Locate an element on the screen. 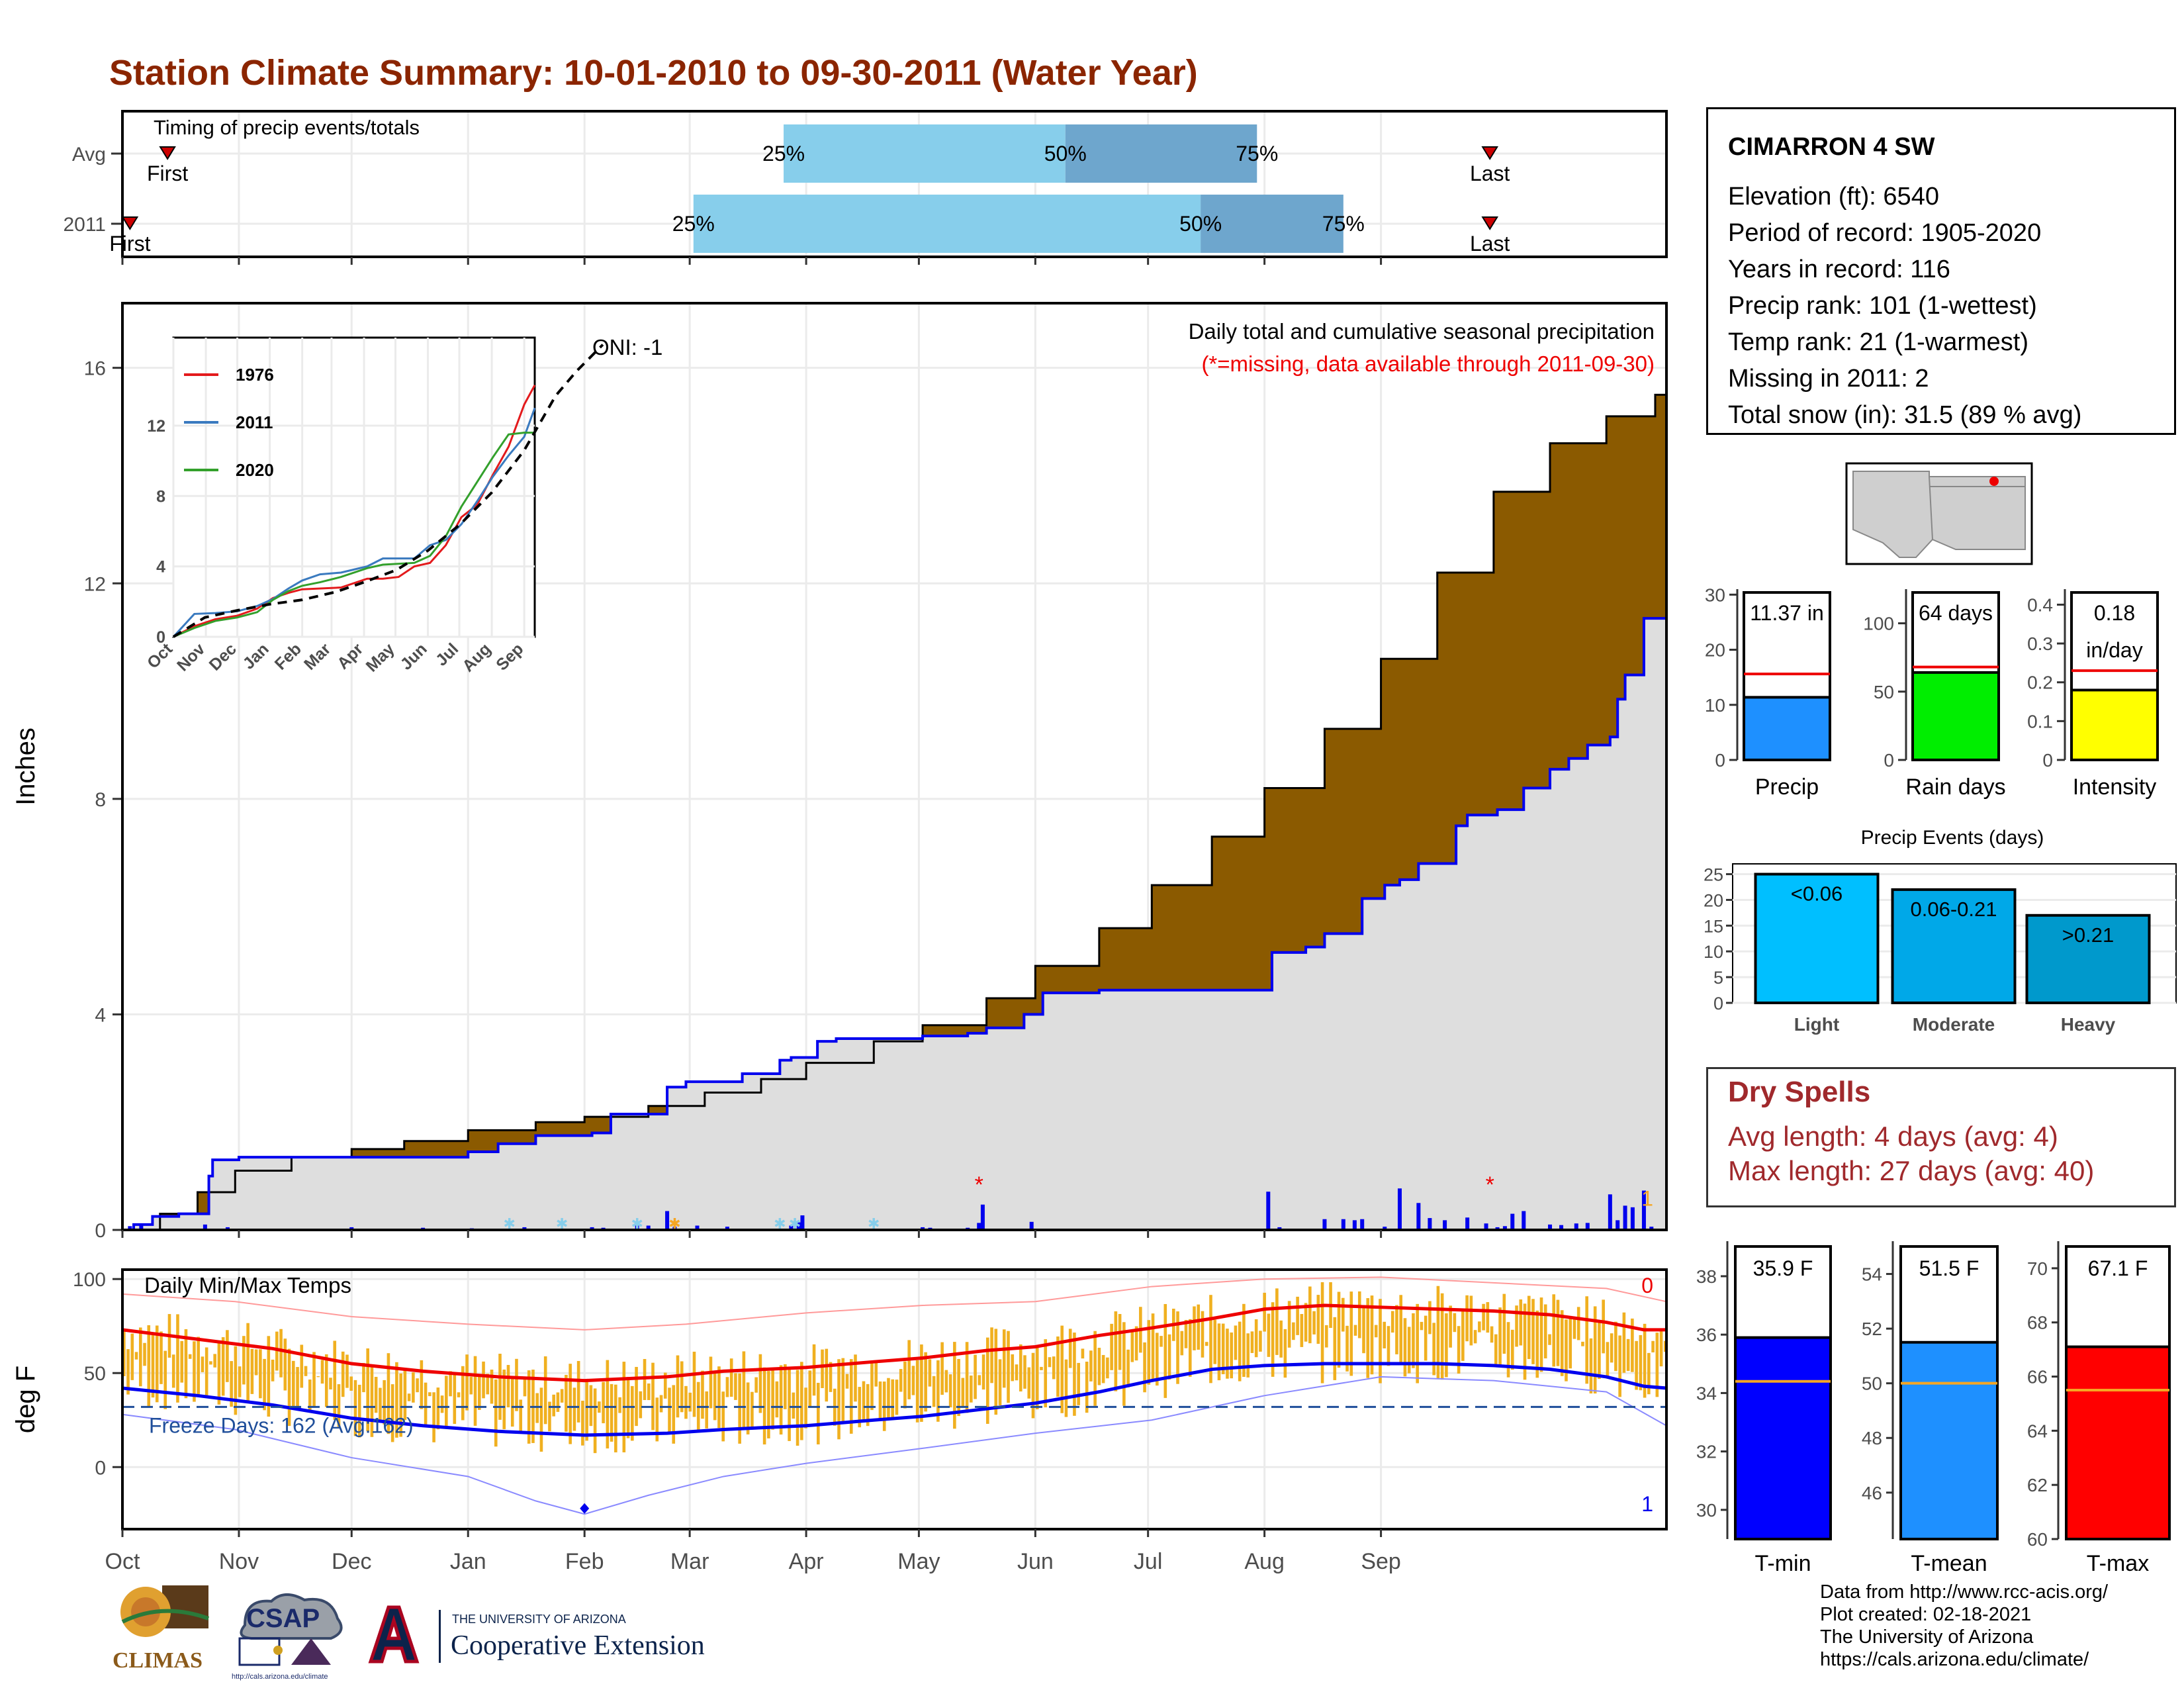  timing-first-marker is located at coordinates (167, 153).